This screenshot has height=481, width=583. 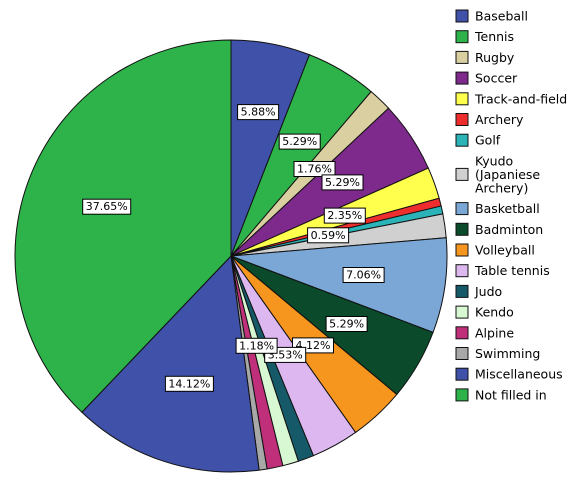 I want to click on legend-swatch-volleyball, so click(x=462, y=250).